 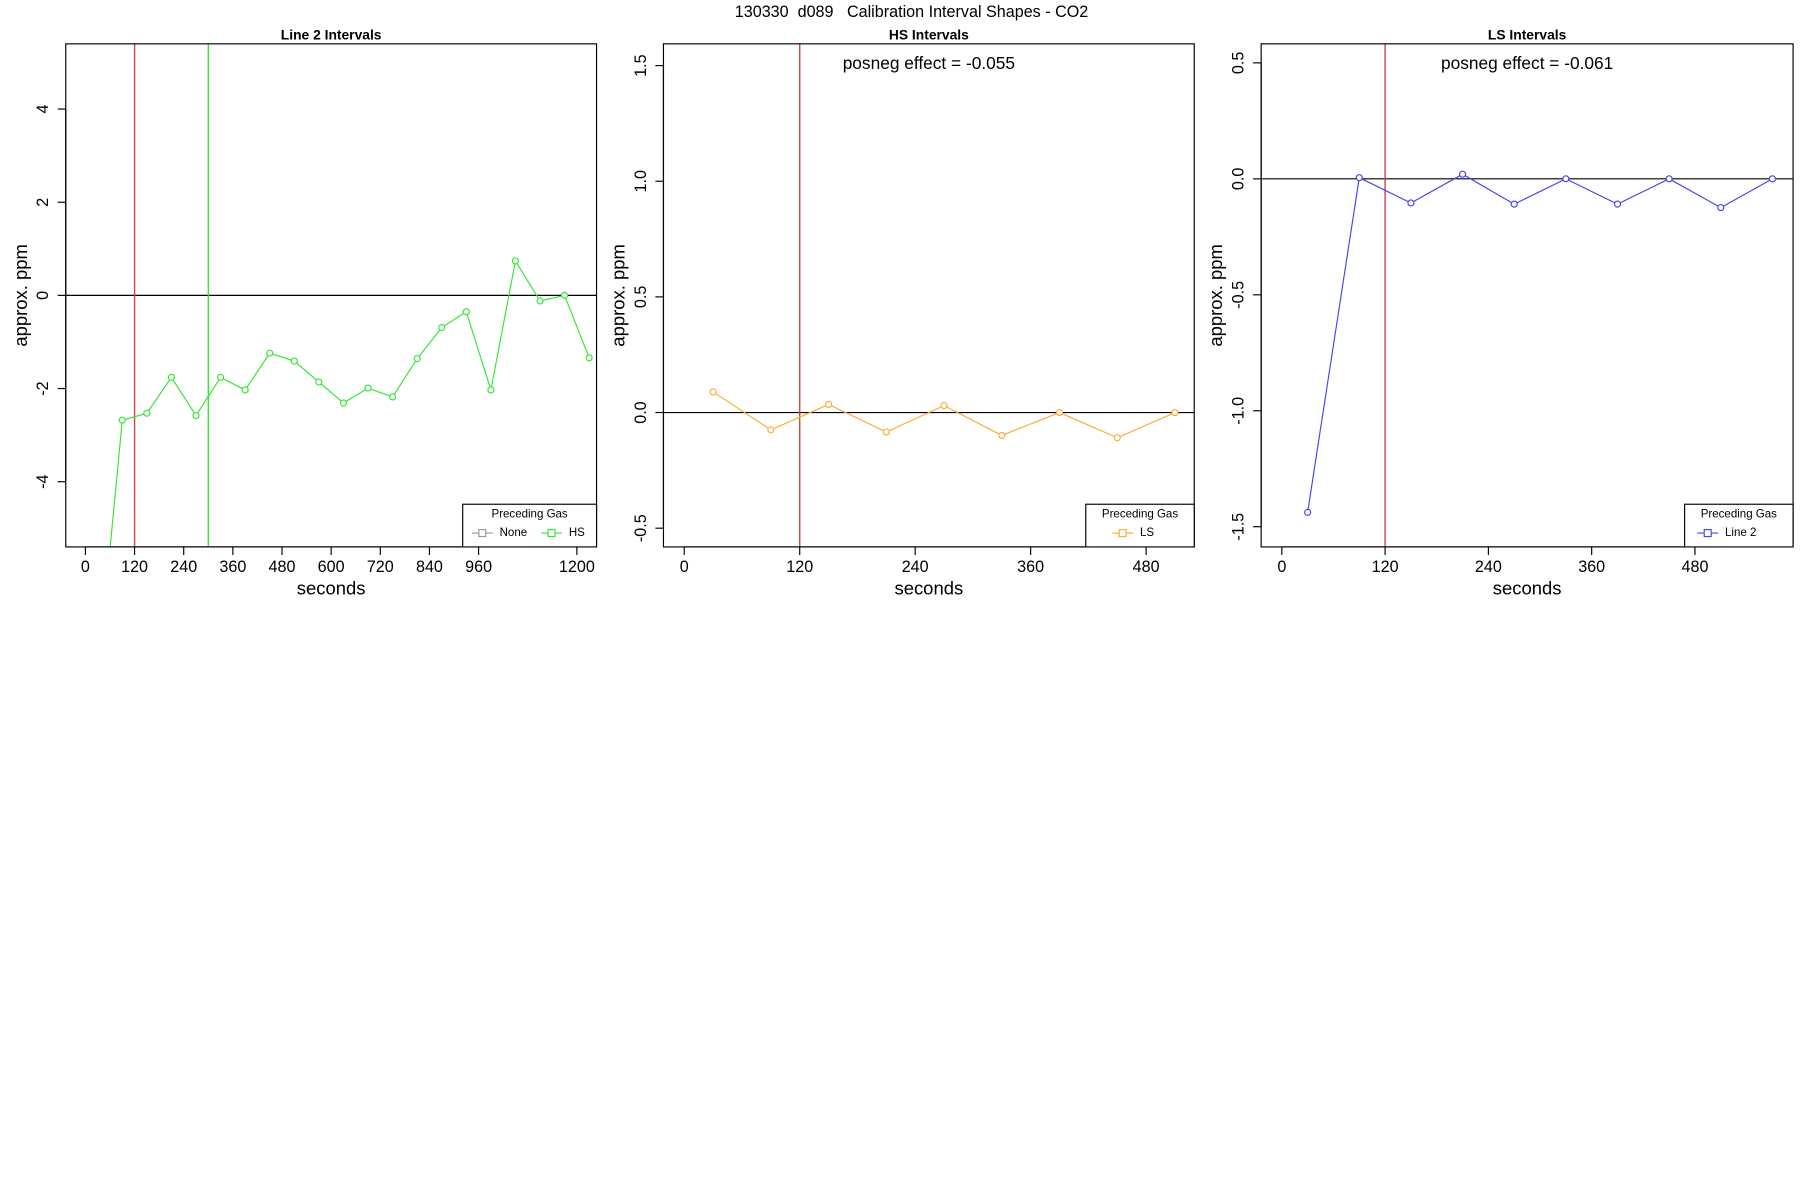 What do you see at coordinates (43, 295) in the screenshot?
I see `y-tick-label: 0` at bounding box center [43, 295].